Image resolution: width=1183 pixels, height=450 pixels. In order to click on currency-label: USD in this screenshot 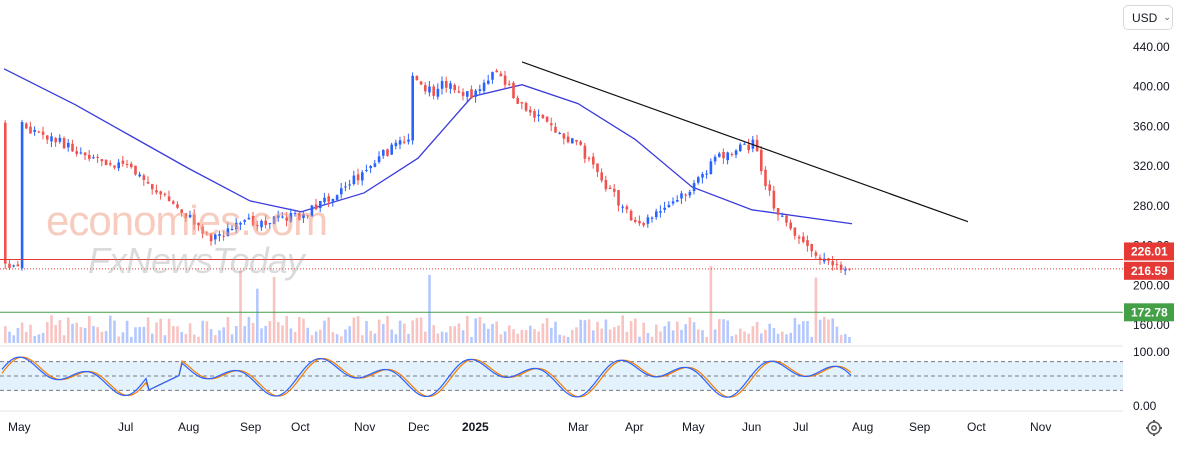, I will do `click(1145, 17)`.